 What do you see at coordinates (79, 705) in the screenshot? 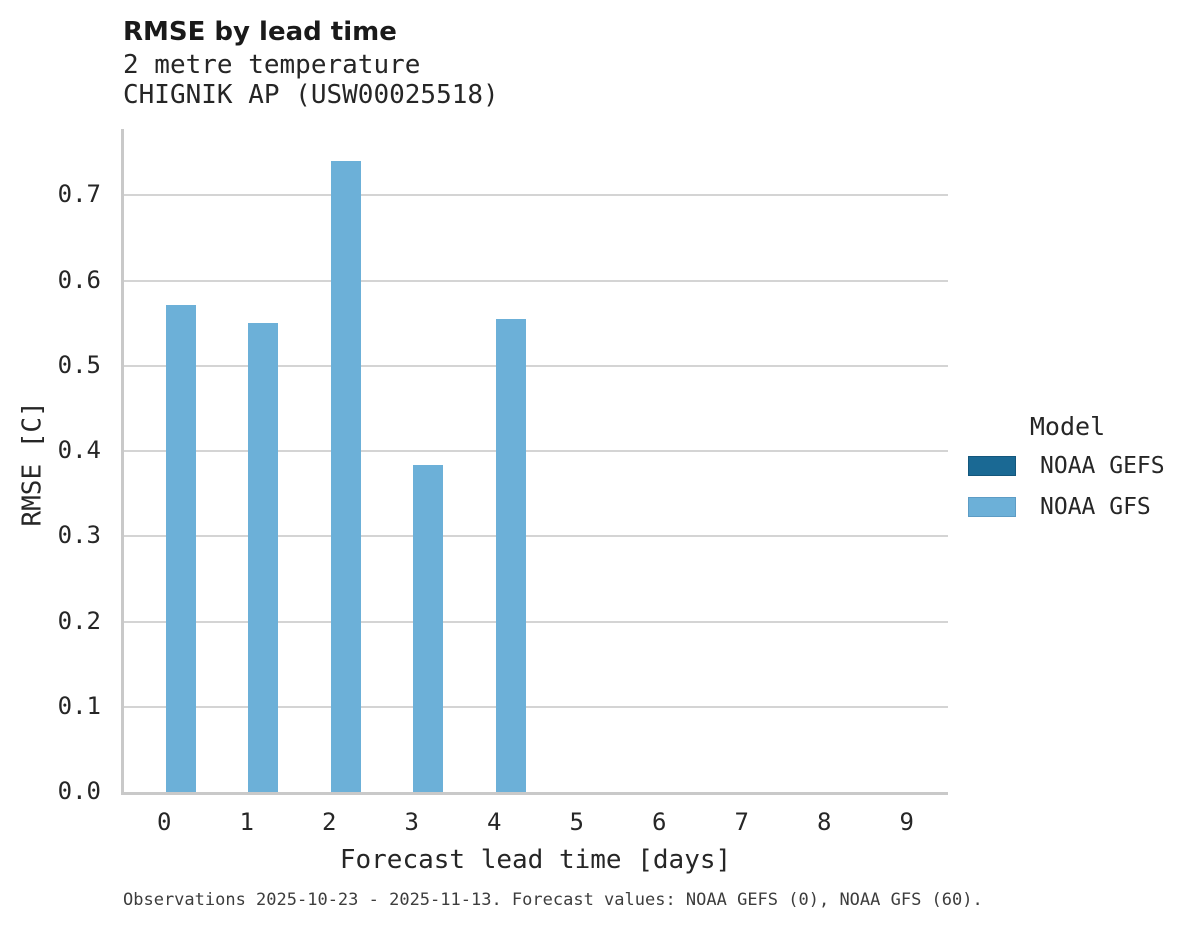
I see `y-tick-label-0.1: 0.1` at bounding box center [79, 705].